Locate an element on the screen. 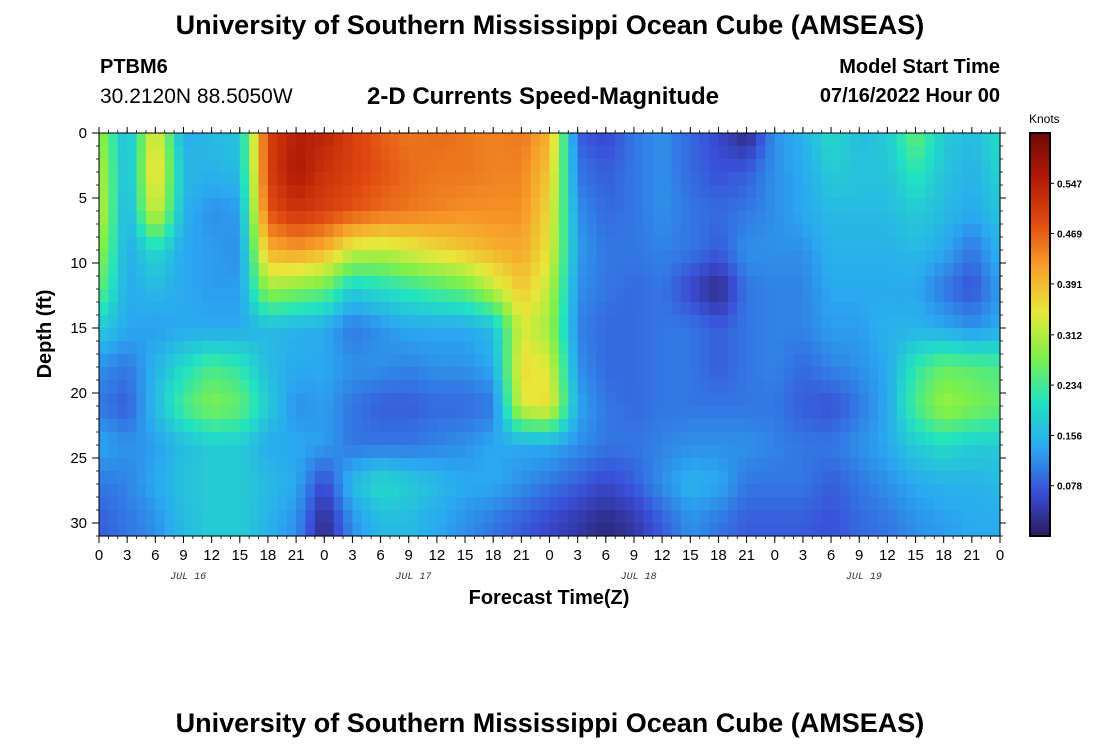  x-tick-label: 15 is located at coordinates (690, 555).